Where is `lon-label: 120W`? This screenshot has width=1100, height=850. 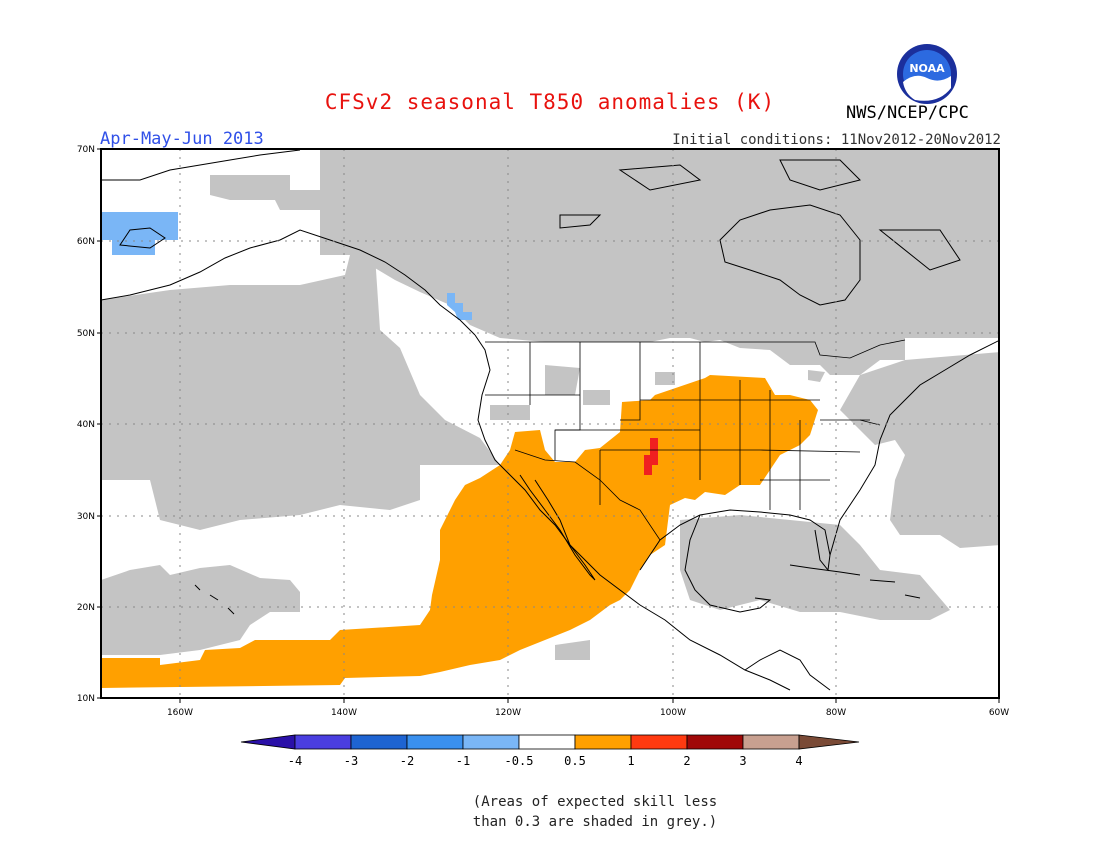 lon-label: 120W is located at coordinates (508, 713).